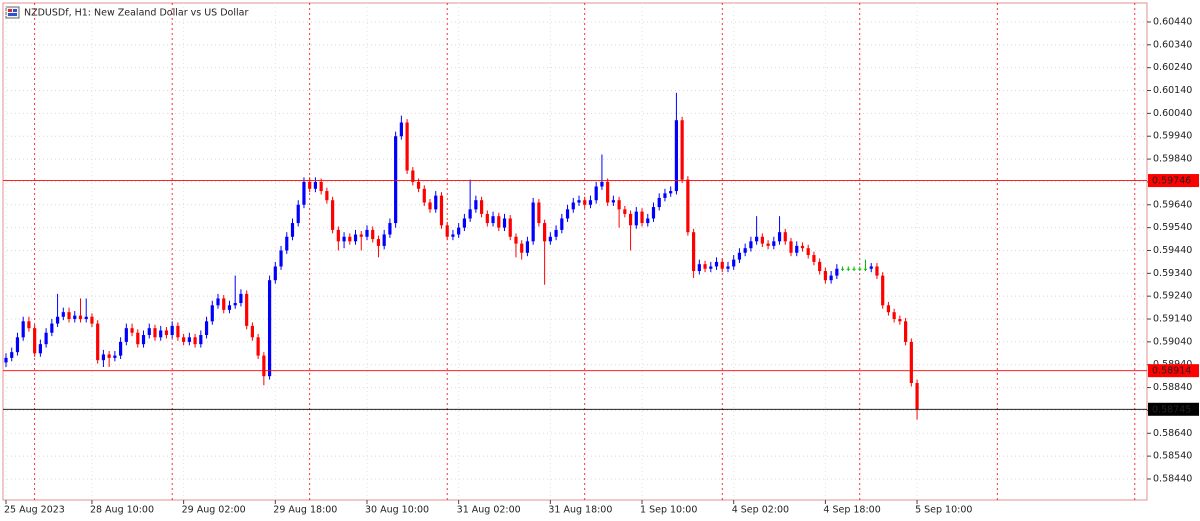 The height and width of the screenshot is (521, 1200). I want to click on x-tick-label: 25 Aug 2023, so click(34, 510).